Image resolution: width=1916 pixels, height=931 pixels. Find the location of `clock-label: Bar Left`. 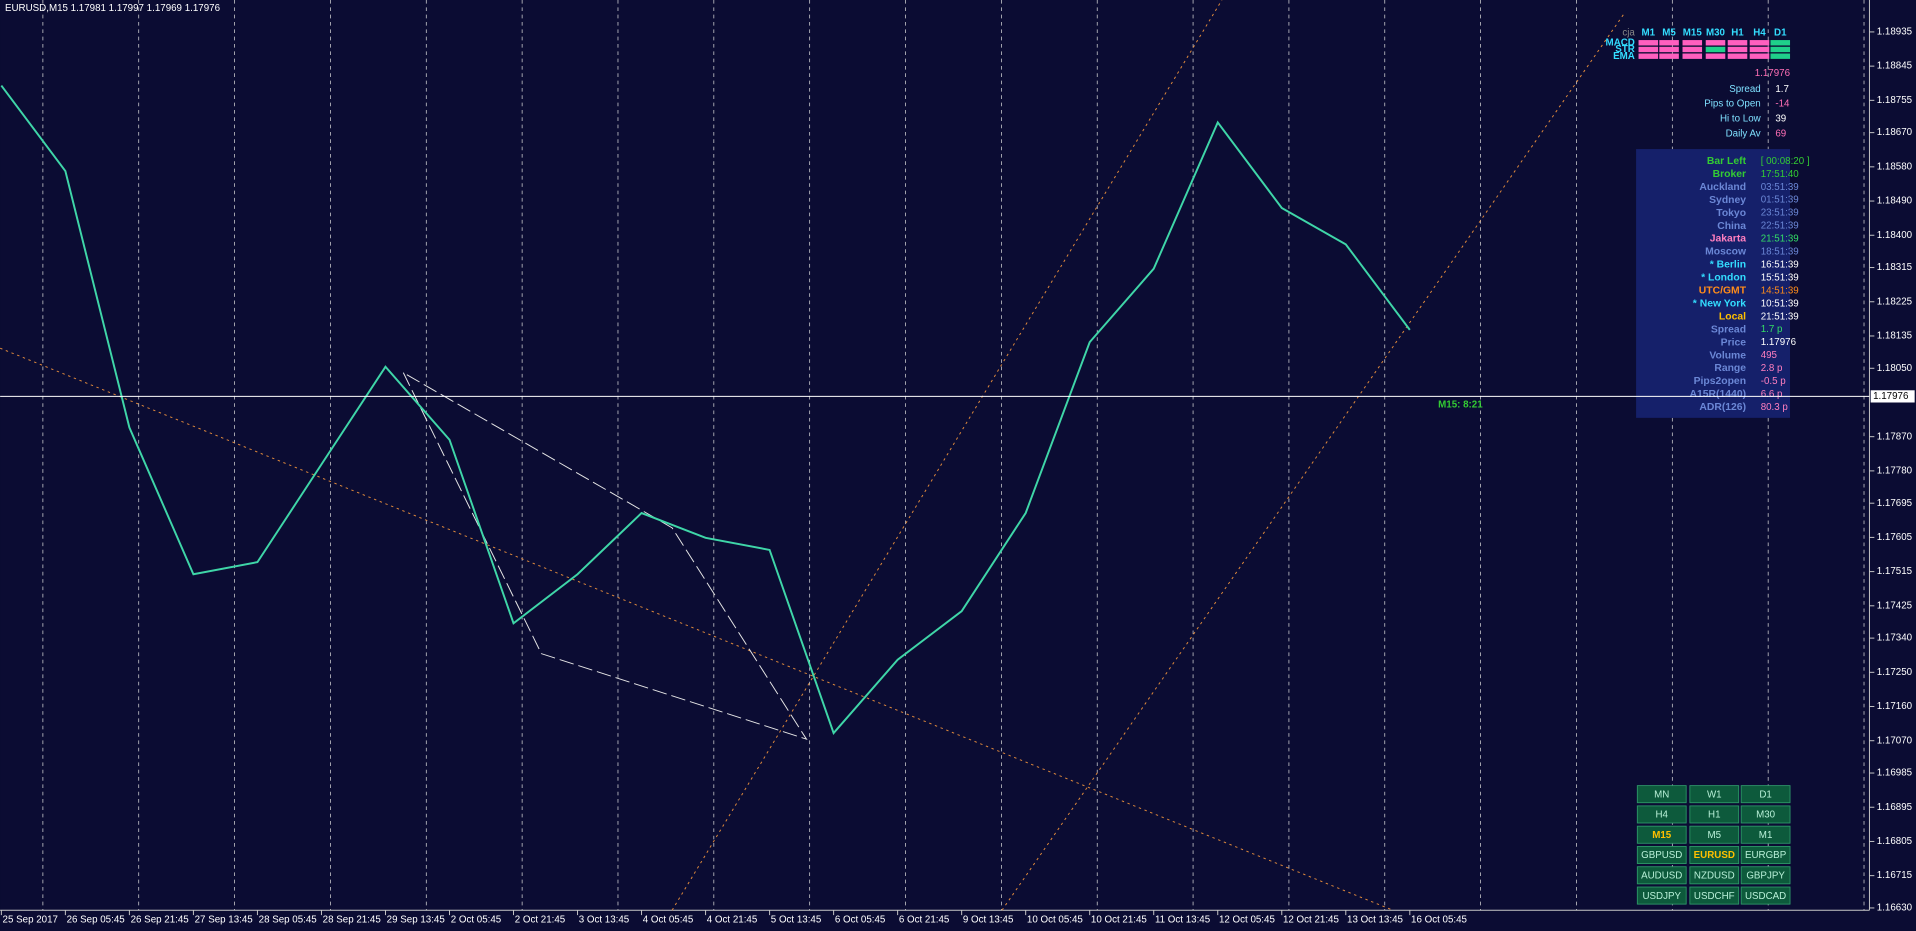

clock-label: Bar Left is located at coordinates (1727, 161).